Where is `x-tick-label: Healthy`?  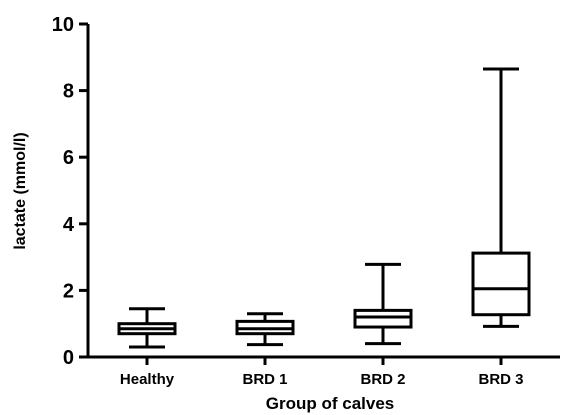
x-tick-label: Healthy is located at coordinates (147, 379).